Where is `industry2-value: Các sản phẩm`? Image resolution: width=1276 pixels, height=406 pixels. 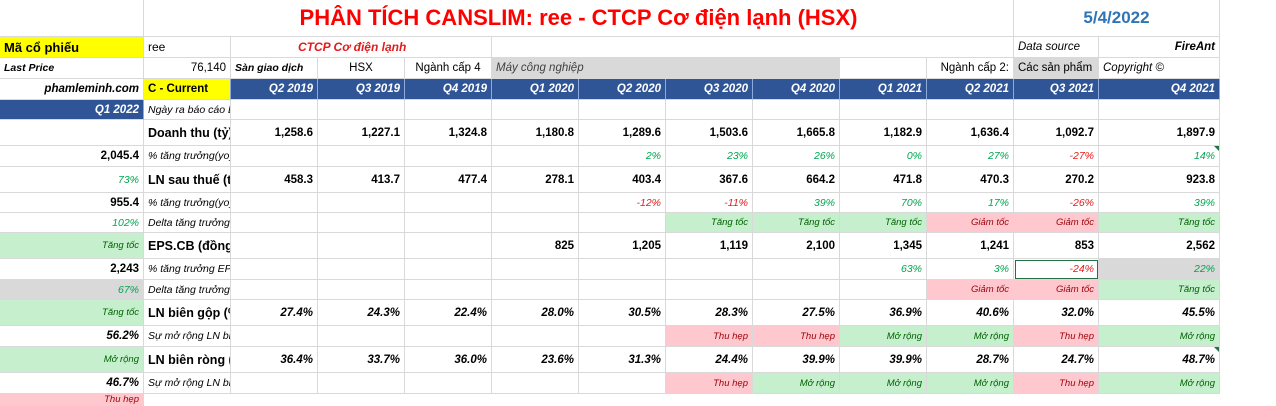
industry2-value: Các sản phẩm is located at coordinates (1056, 68).